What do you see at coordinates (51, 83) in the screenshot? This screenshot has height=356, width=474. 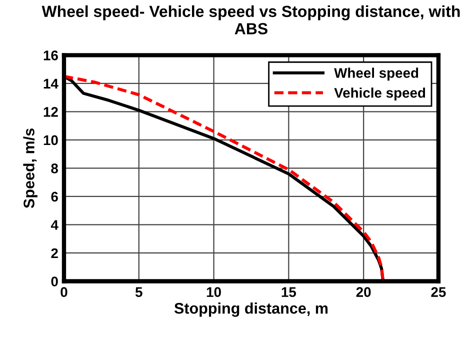 I see `y-tick-label: 14` at bounding box center [51, 83].